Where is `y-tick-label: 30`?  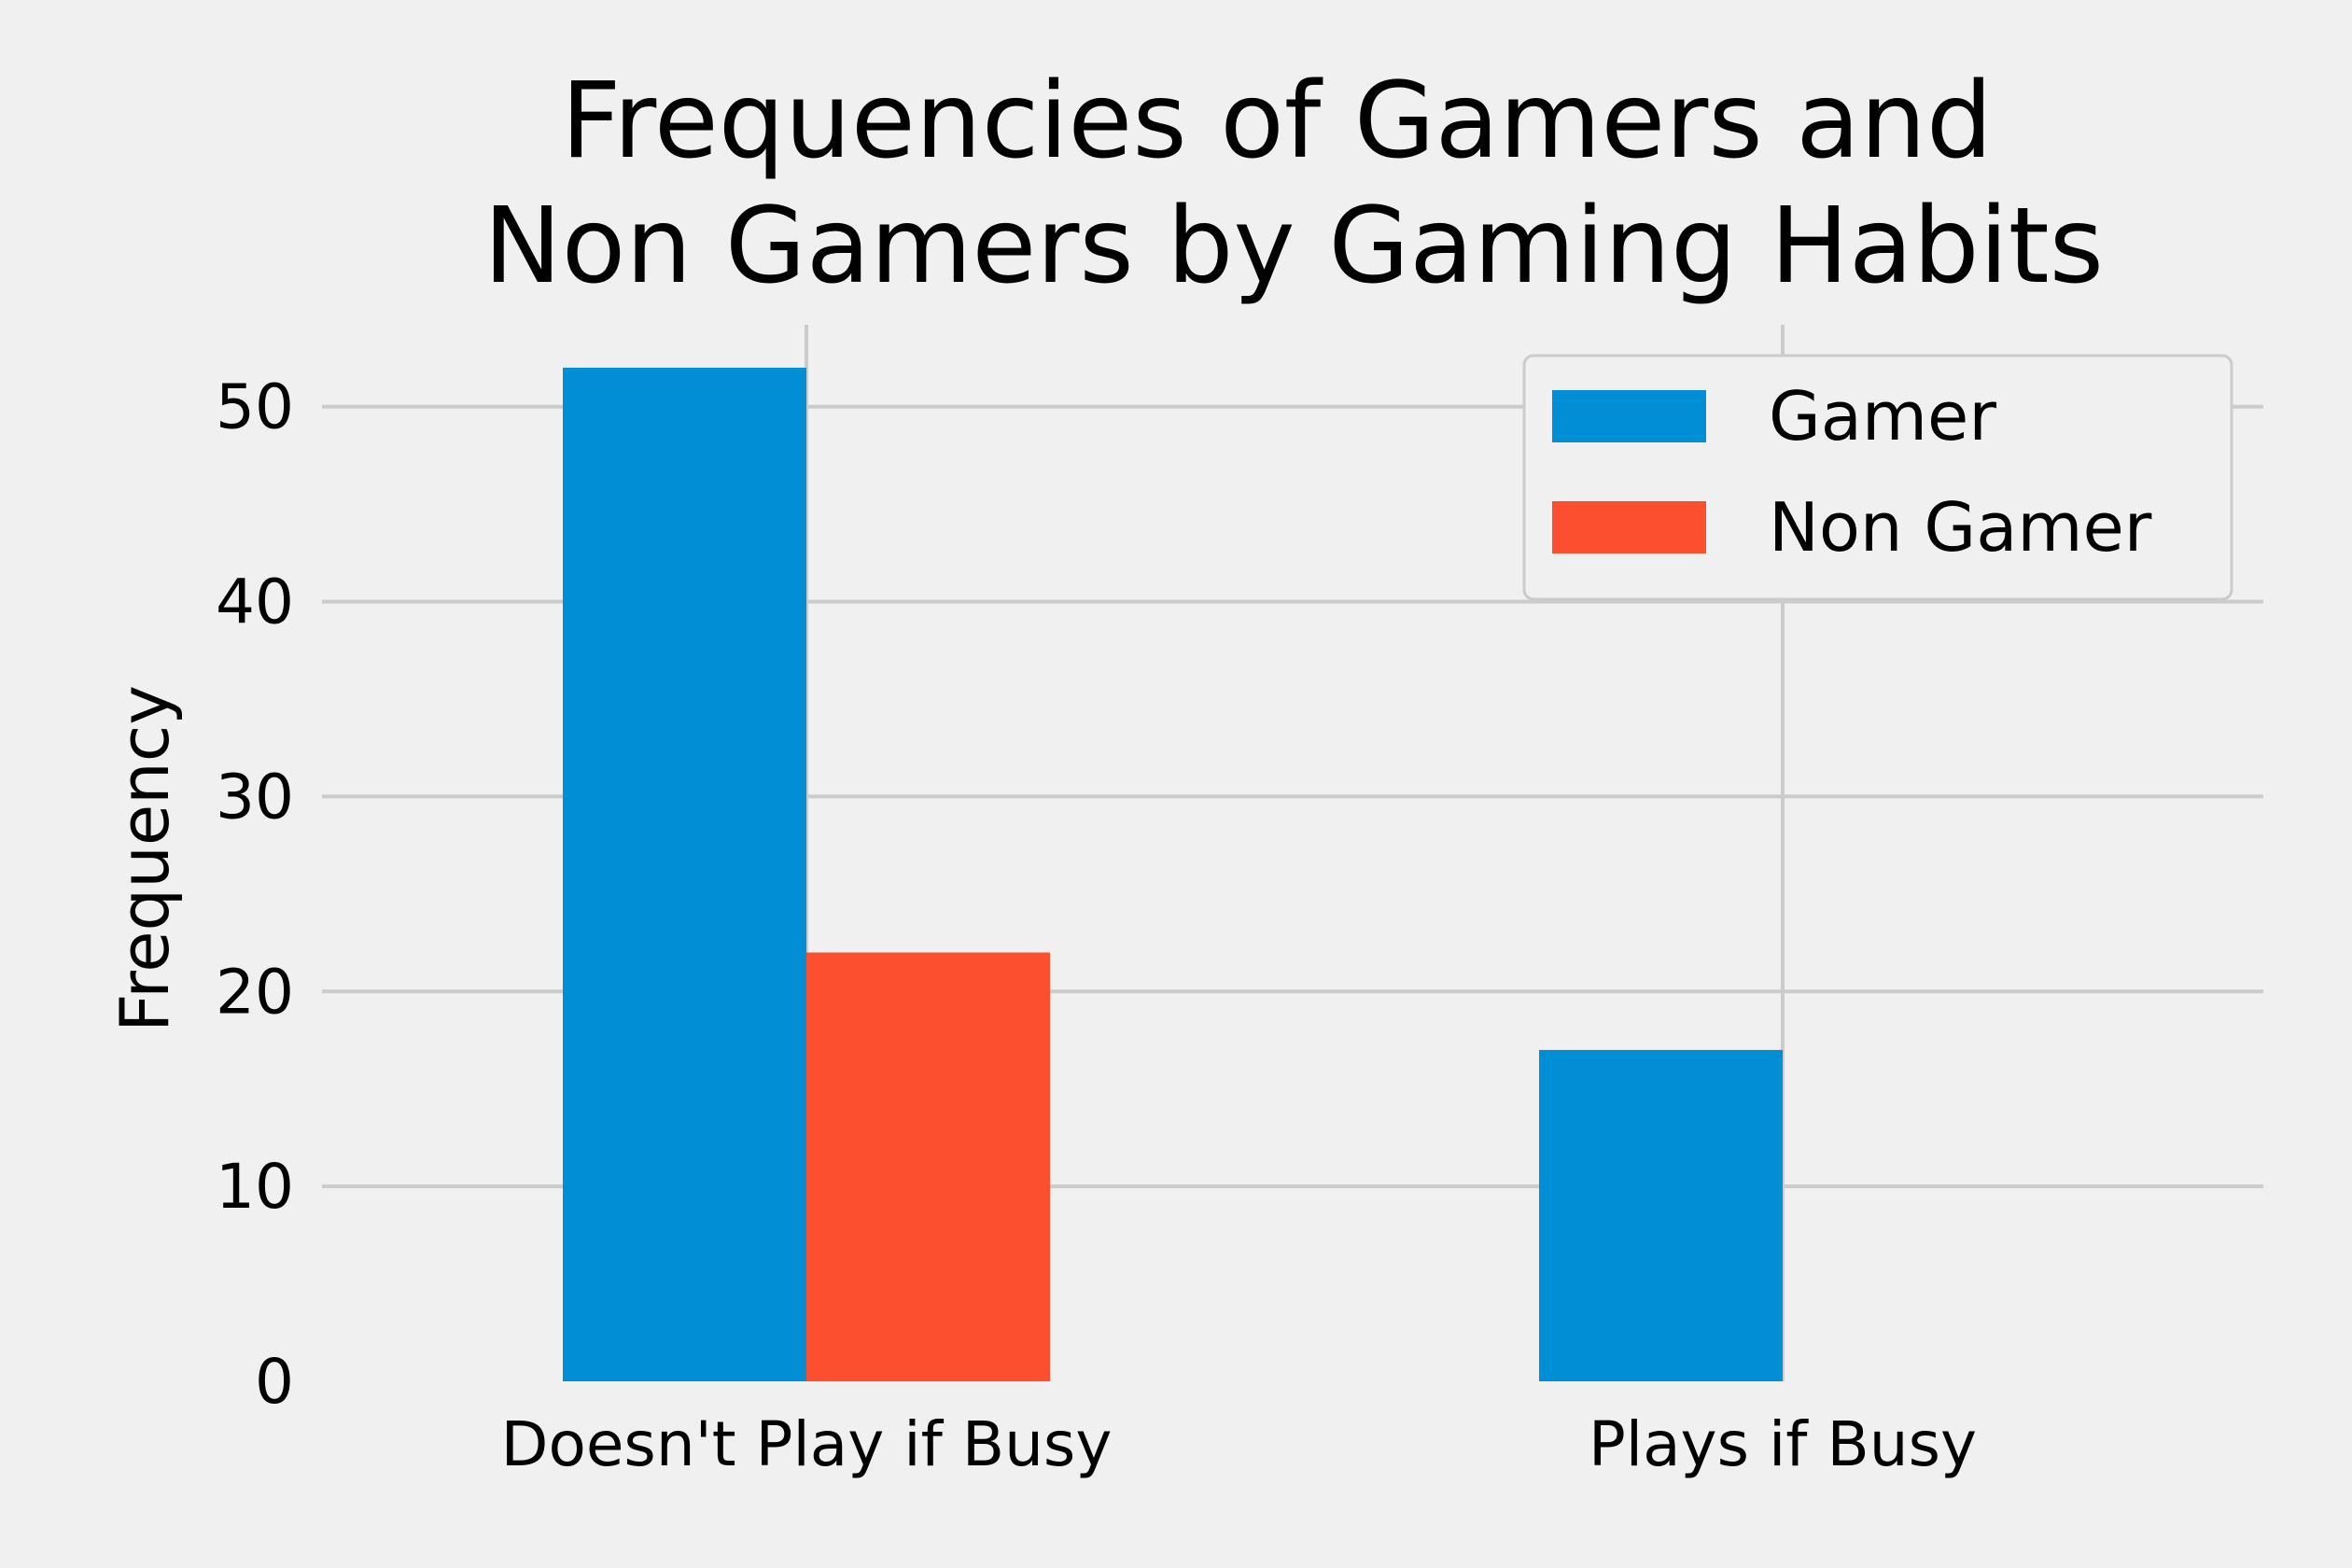 y-tick-label: 30 is located at coordinates (255, 797).